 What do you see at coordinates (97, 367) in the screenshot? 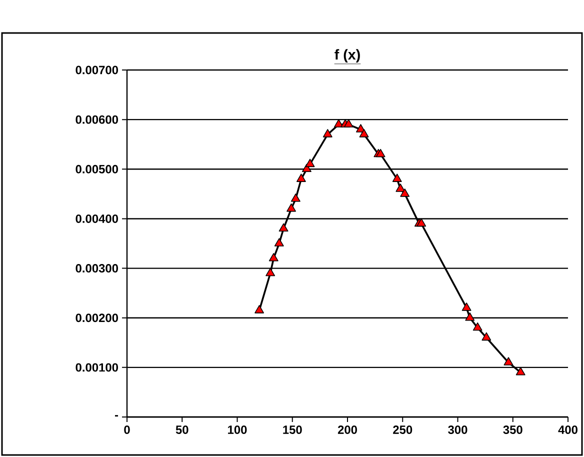
I see `y-tick-label: 0.00100` at bounding box center [97, 367].